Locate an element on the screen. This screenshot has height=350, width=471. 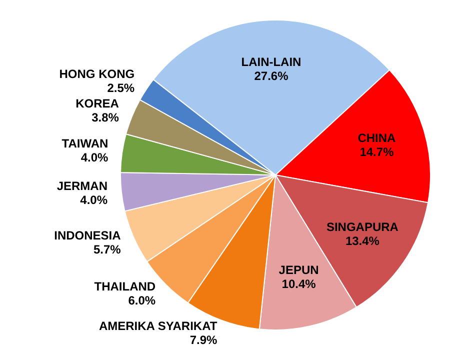
data-label: 27.6% is located at coordinates (271, 76).